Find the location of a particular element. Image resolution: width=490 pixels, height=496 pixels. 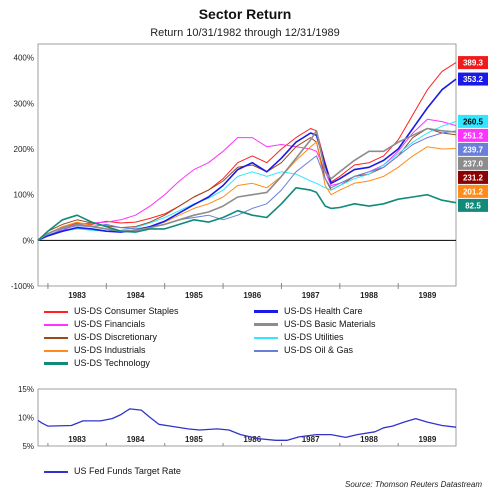

fed-x-tick-label: 1987 is located at coordinates (311, 439).